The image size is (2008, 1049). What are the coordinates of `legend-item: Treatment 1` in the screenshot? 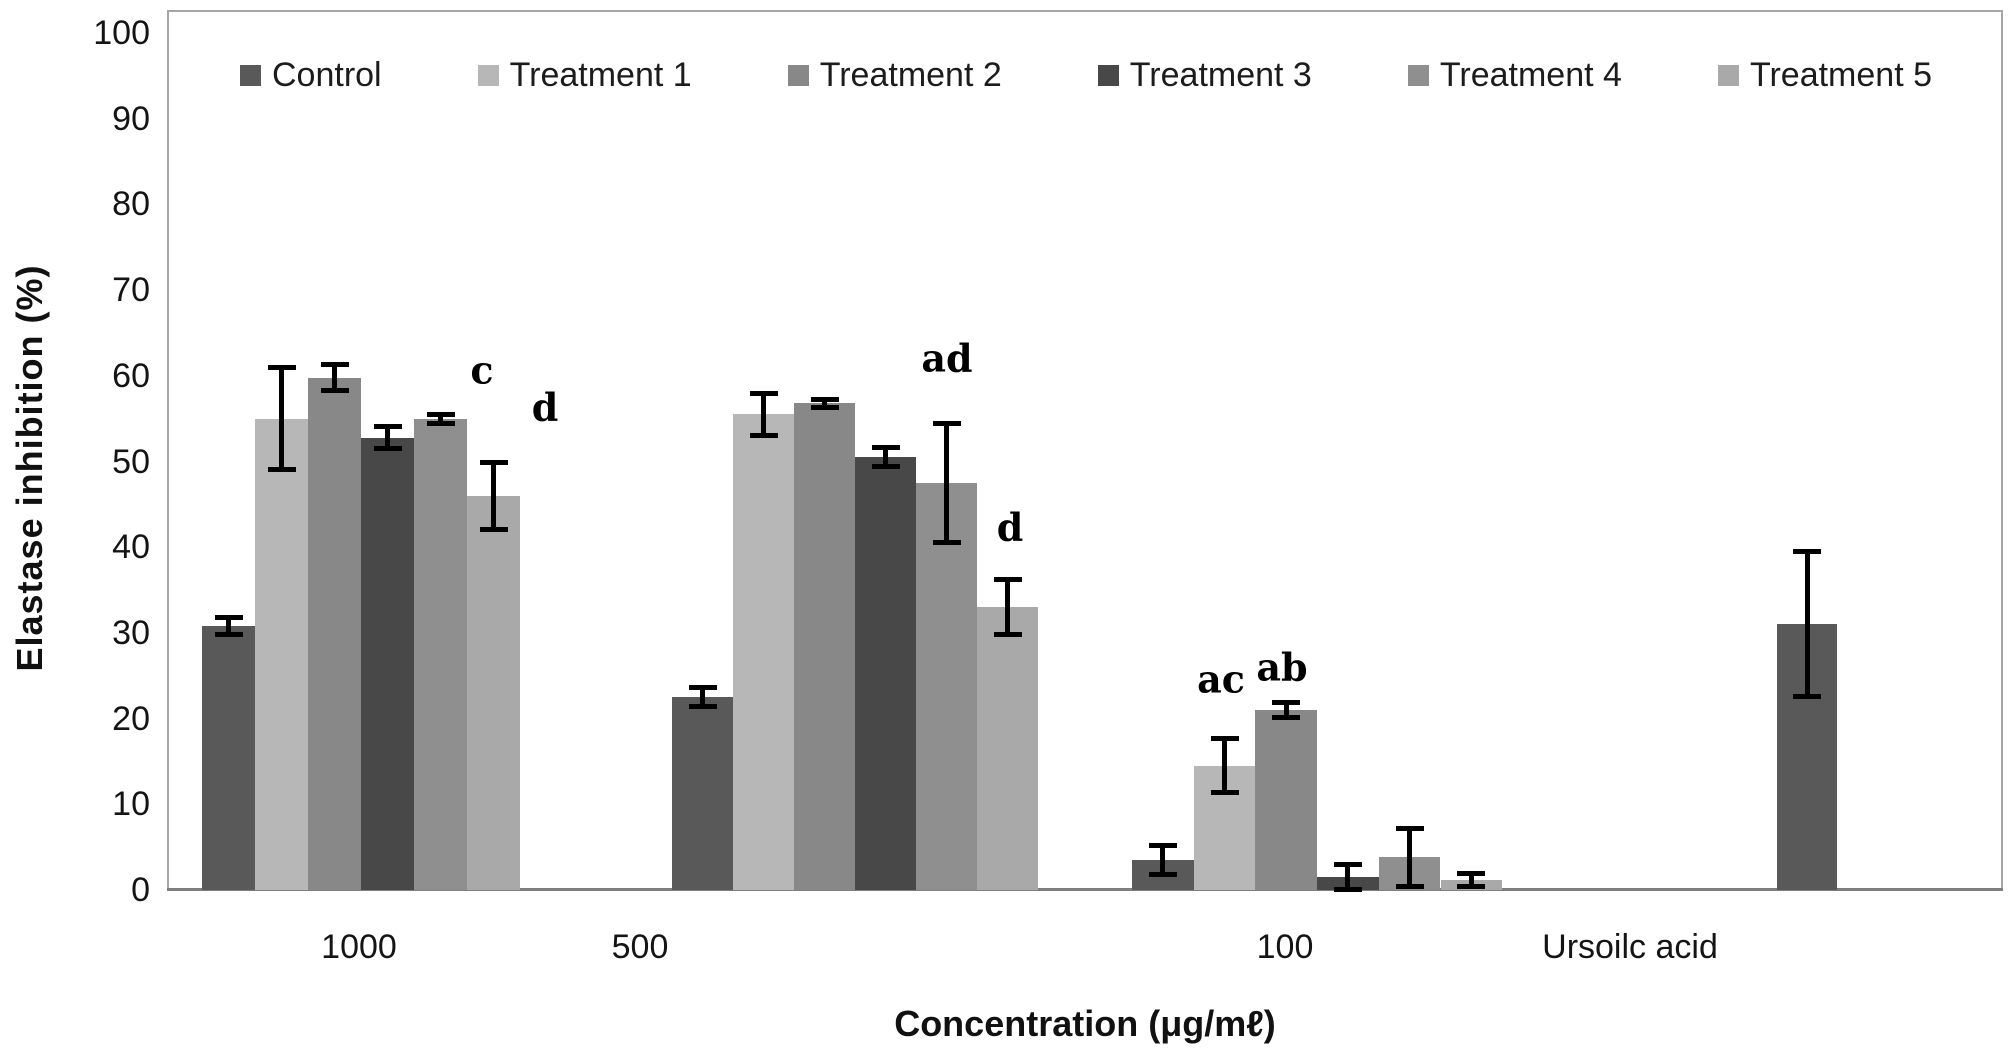 It's located at (584, 75).